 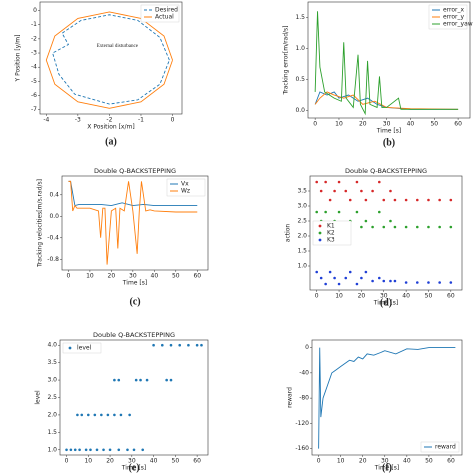 I want to click on y-tick-label: -1, so click(x=34, y=24).